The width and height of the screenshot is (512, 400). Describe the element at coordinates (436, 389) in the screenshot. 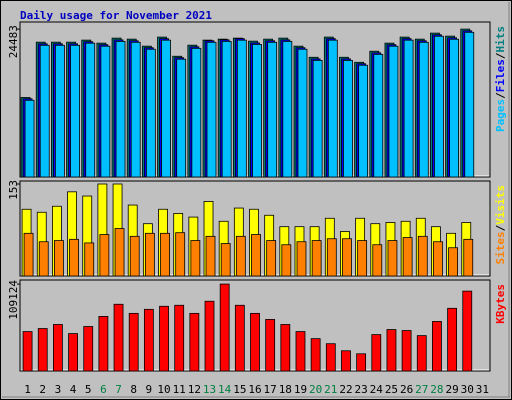

I see `x-tick-label: 28` at that location.